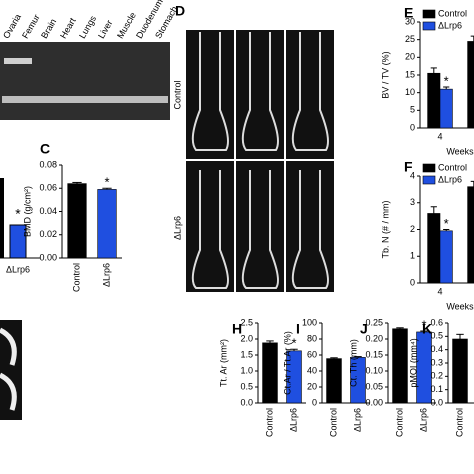 This screenshot has height=474, width=474. I want to click on y-tick-label: 0.4, so click(436, 349).